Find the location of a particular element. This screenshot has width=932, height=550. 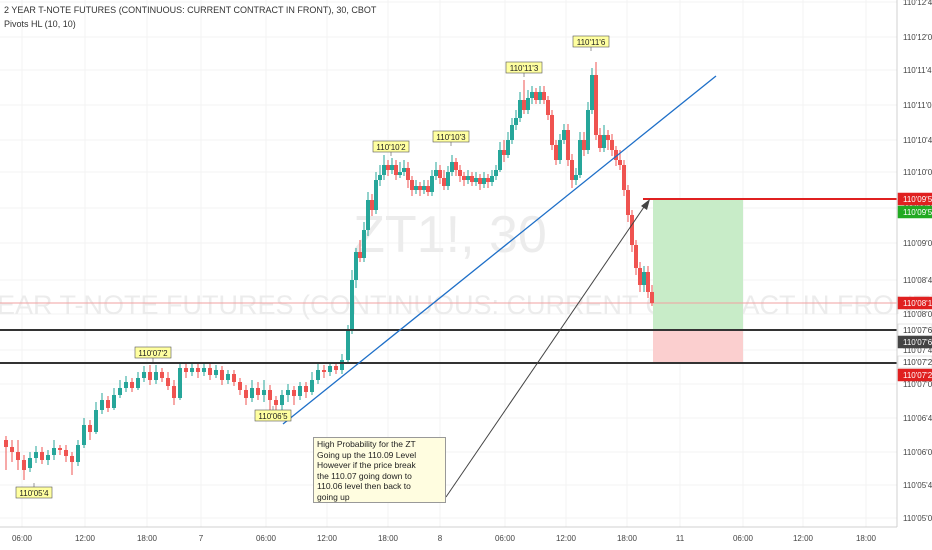

price-label: 110'07'2 is located at coordinates (917, 362).